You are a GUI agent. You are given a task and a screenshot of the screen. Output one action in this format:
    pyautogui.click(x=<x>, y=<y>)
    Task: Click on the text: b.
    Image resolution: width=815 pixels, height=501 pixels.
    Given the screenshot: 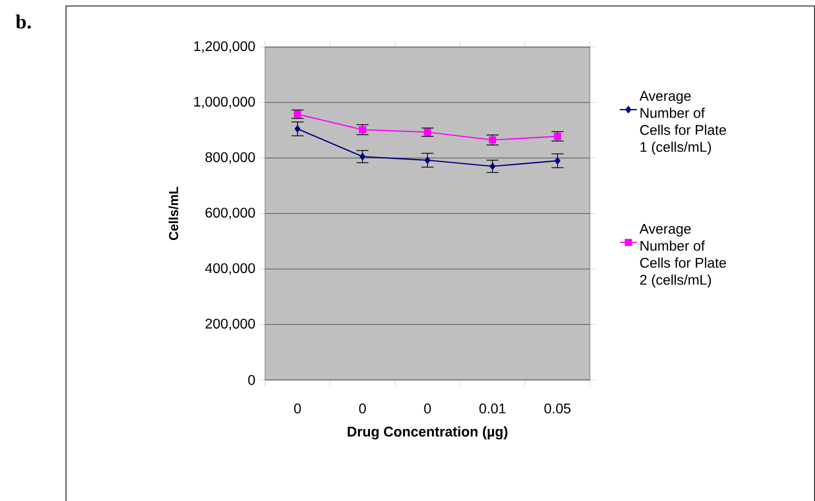 What is the action you would take?
    pyautogui.click(x=23, y=21)
    